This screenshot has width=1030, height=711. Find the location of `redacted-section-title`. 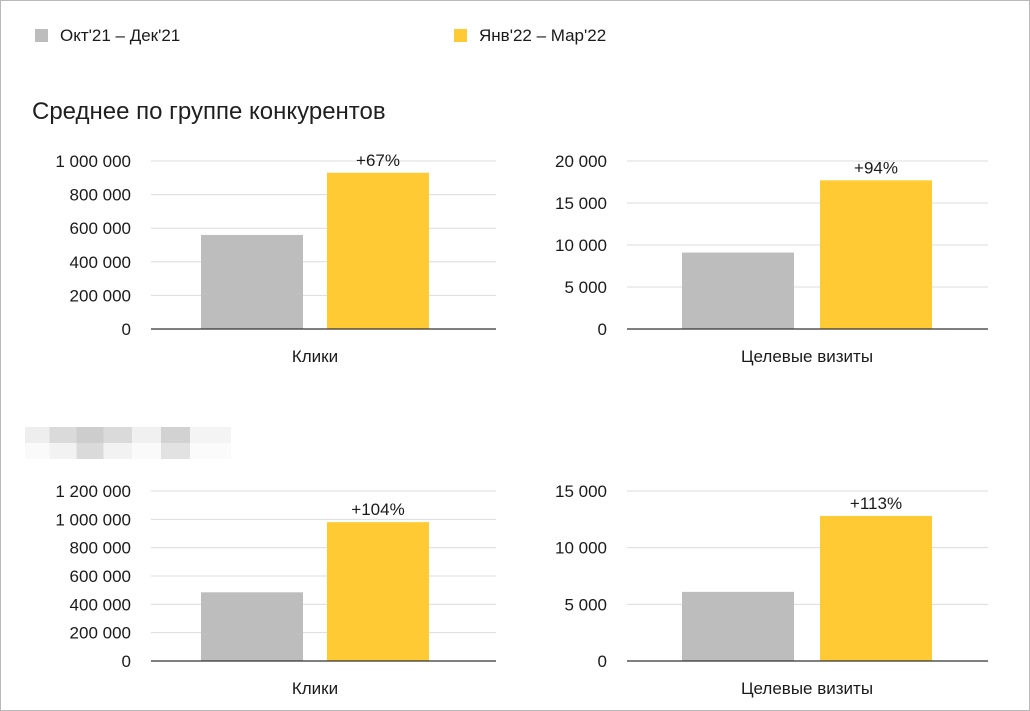

redacted-section-title is located at coordinates (128, 443).